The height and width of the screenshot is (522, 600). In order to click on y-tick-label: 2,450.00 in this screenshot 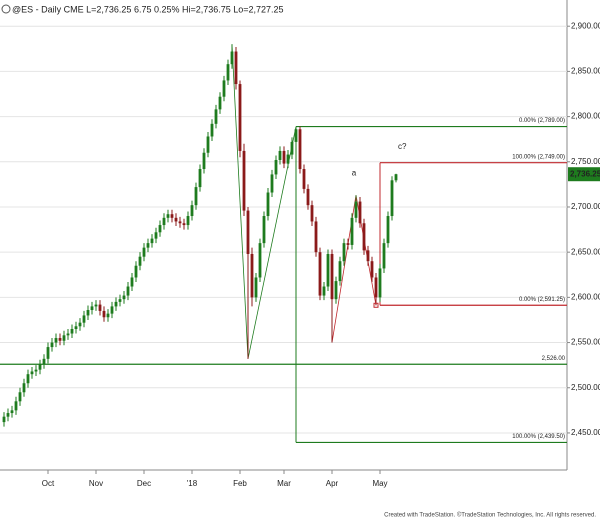, I will do `click(585, 432)`.